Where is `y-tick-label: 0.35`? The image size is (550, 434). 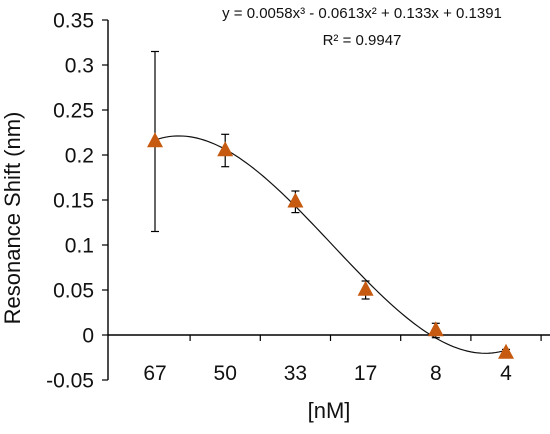
y-tick-label: 0.35 is located at coordinates (73, 21).